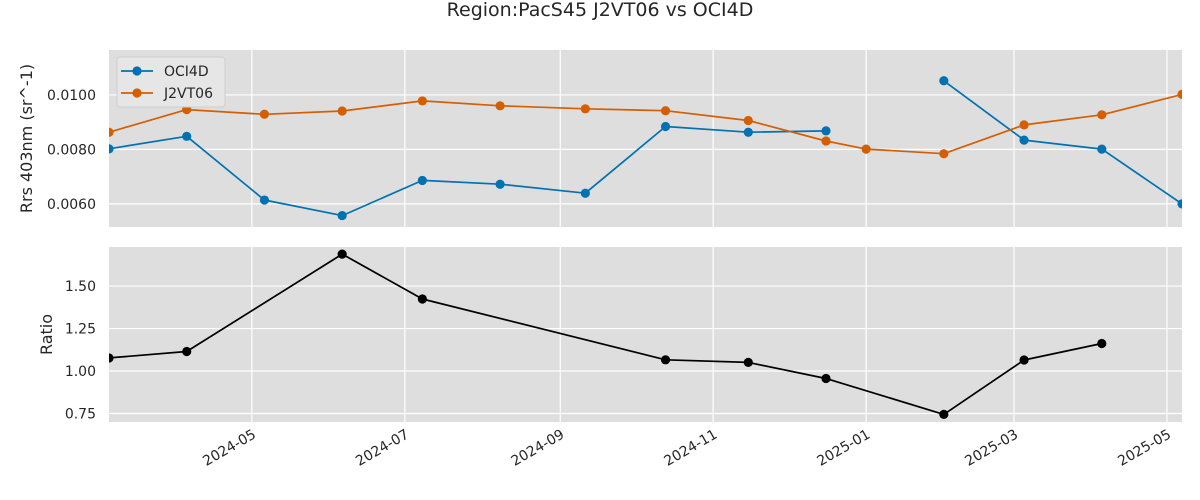 Image resolution: width=1200 pixels, height=500 pixels. I want to click on series-j2vt06, so click(645, 124).